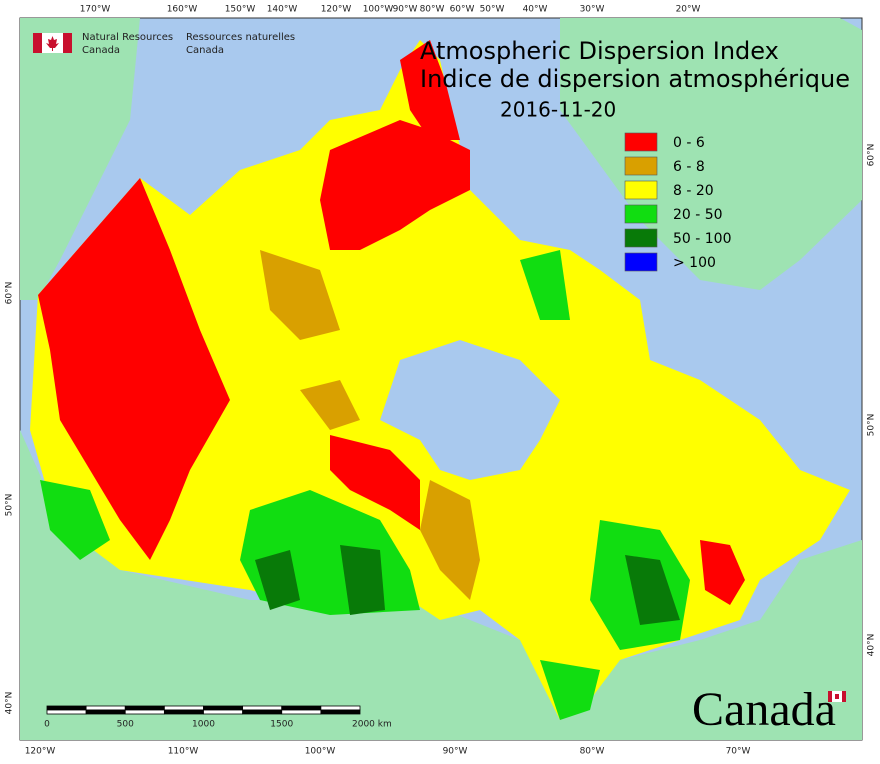 Image resolution: width=880 pixels, height=764 pixels. What do you see at coordinates (570, 690) in the screenshot?
I see `green-ontario` at bounding box center [570, 690].